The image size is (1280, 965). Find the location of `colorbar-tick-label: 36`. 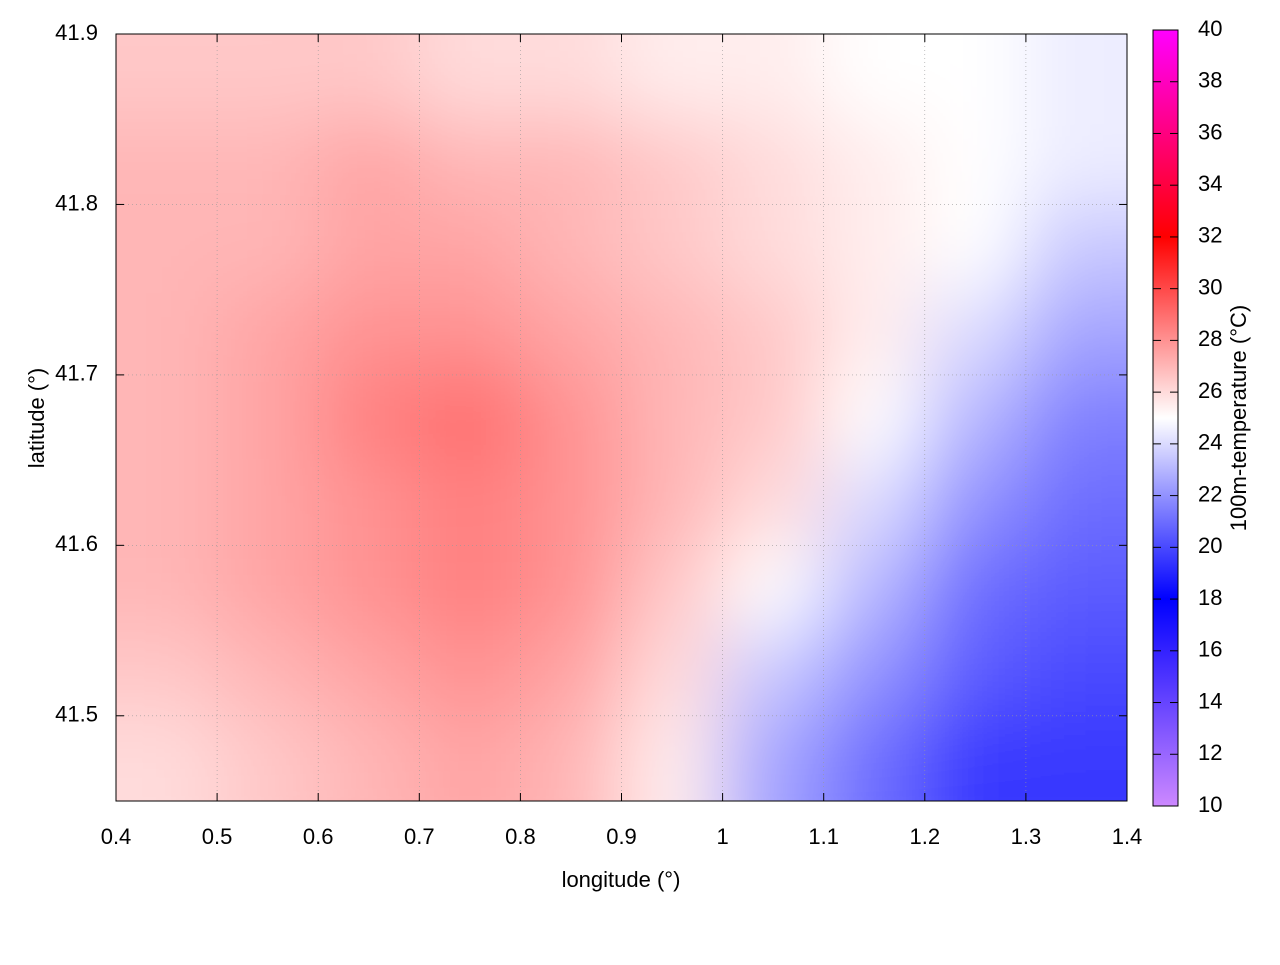

colorbar-tick-label: 36 is located at coordinates (1210, 131).